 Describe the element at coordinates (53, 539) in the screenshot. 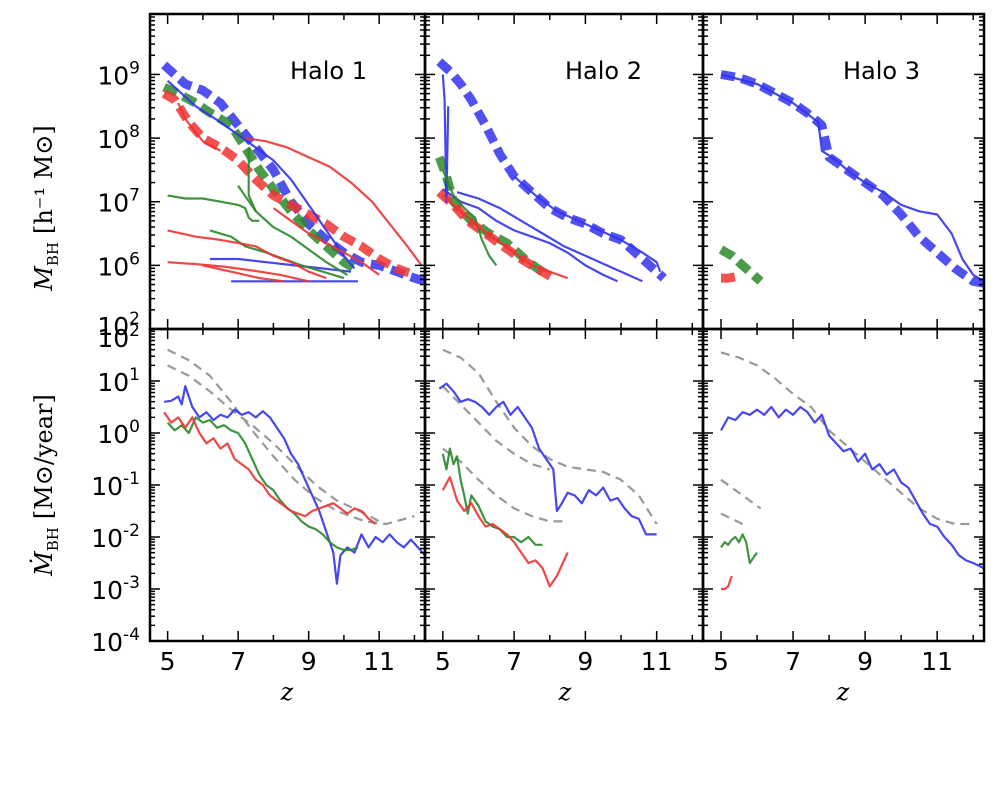

I see `bottom-ylabel-sub: BH` at that location.